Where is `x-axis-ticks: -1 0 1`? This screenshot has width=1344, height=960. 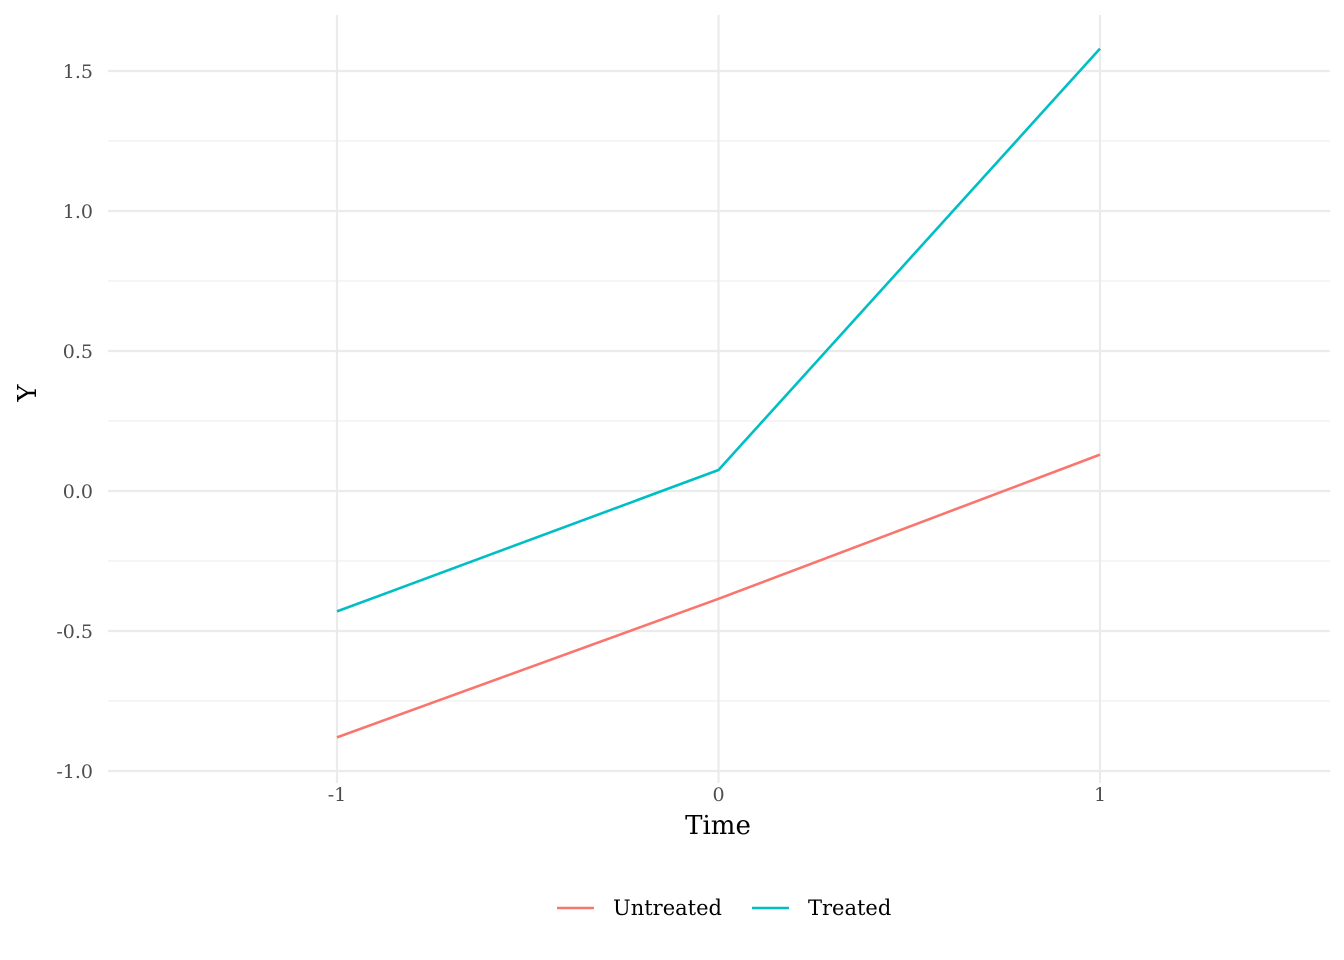
x-axis-ticks: -1 0 1 is located at coordinates (717, 795).